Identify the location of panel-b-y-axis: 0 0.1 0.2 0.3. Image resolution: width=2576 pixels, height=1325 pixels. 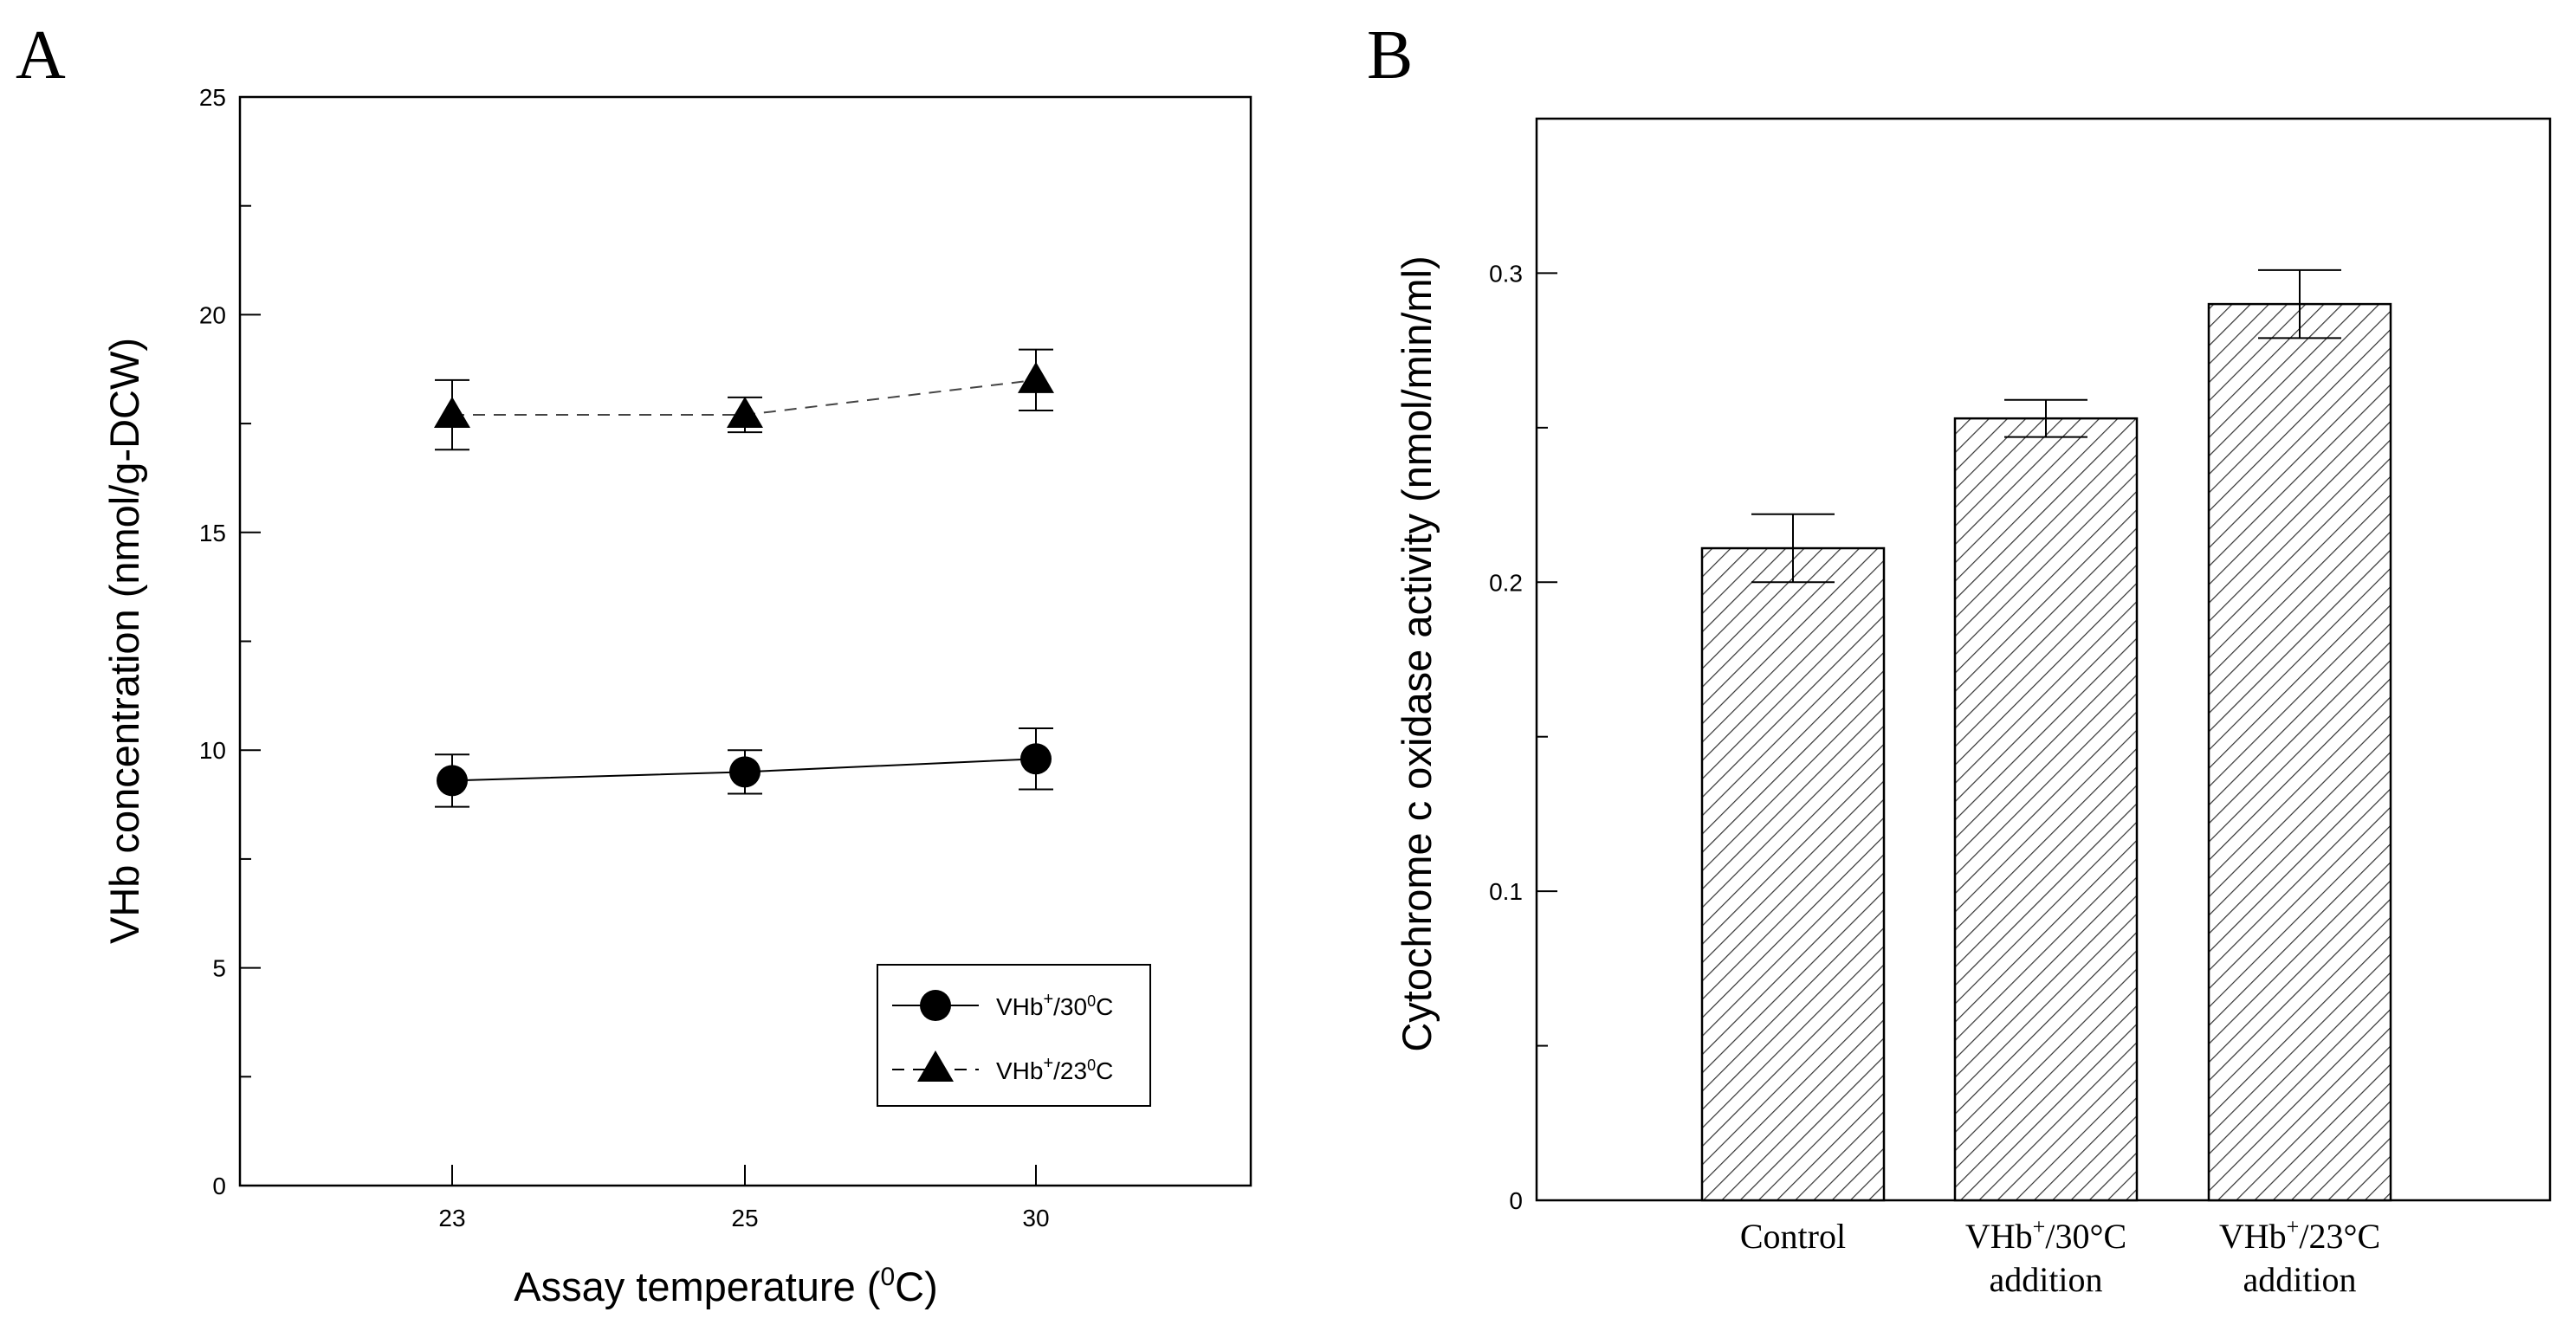
(1523, 666).